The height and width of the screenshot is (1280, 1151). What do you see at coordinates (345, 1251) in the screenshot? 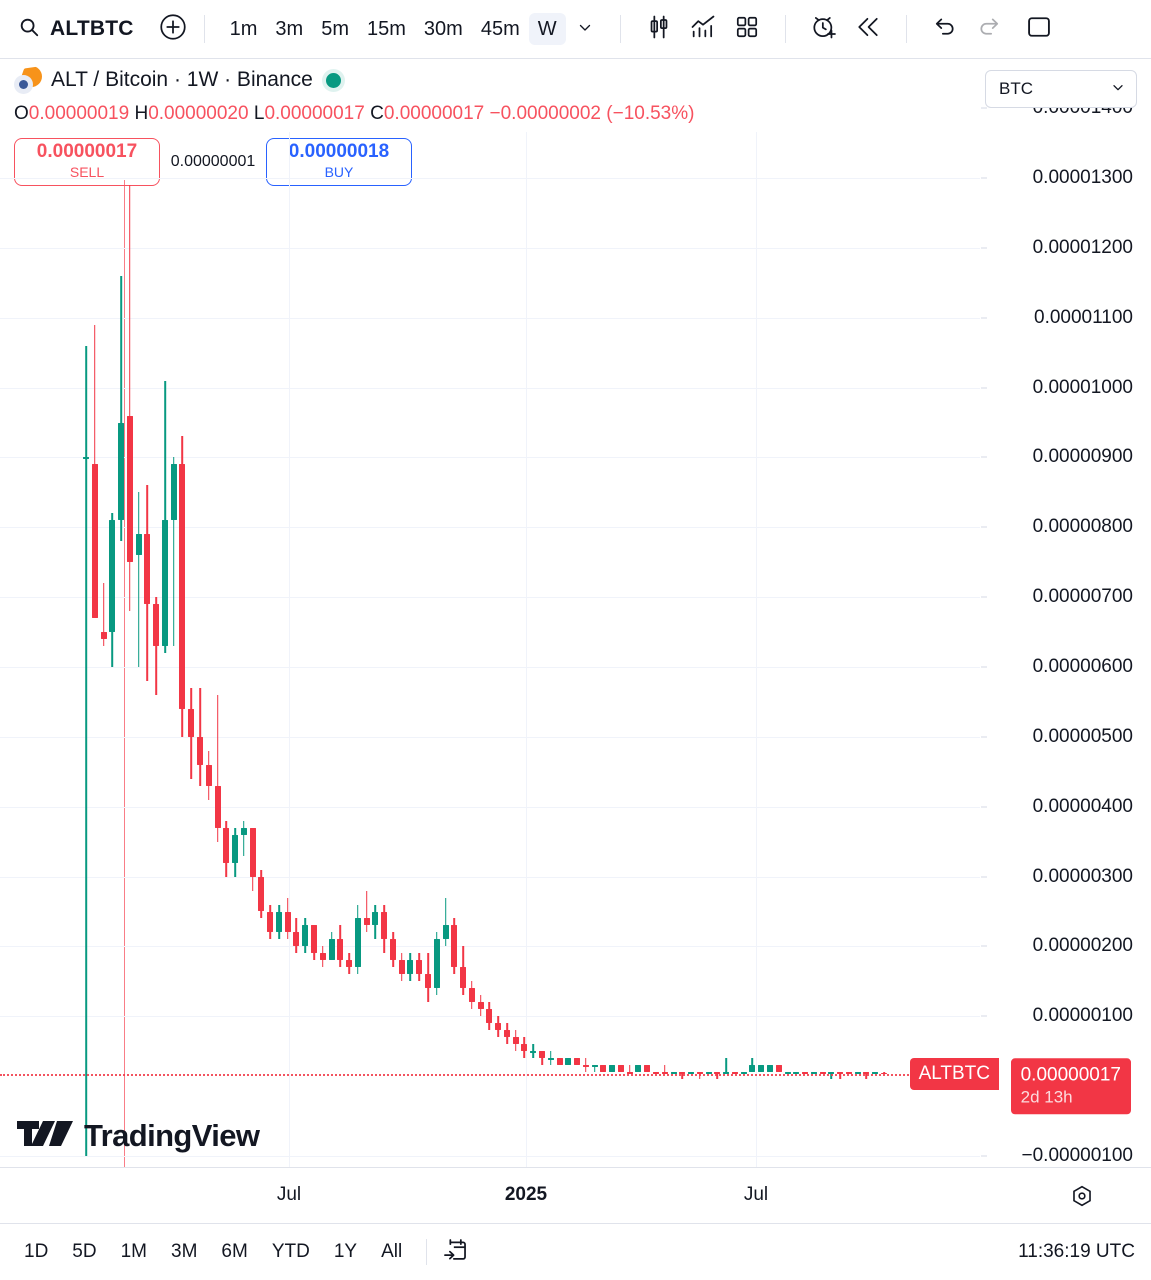
I see `range-1y: 1Y` at bounding box center [345, 1251].